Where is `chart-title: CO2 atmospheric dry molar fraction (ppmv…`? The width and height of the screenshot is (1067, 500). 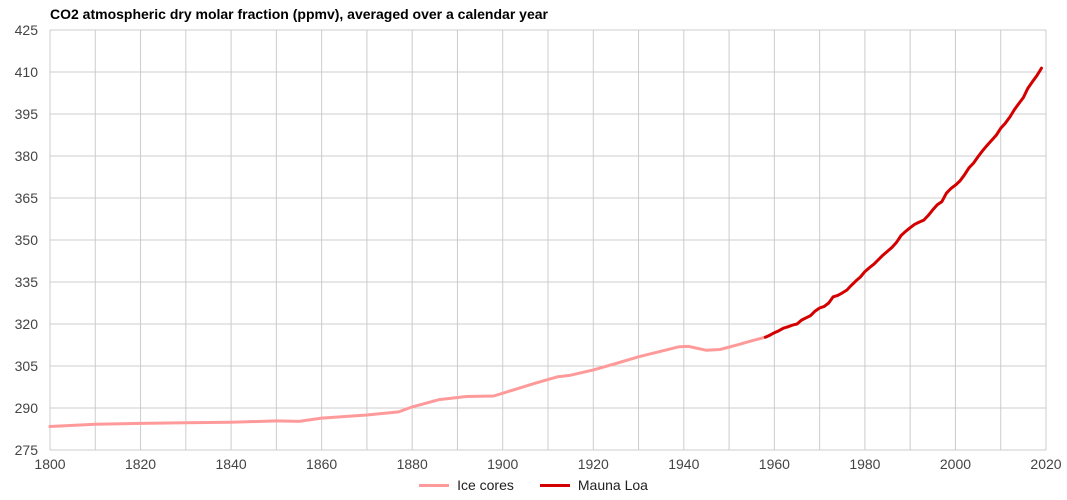 chart-title: CO2 atmospheric dry molar fraction (ppmv… is located at coordinates (299, 14).